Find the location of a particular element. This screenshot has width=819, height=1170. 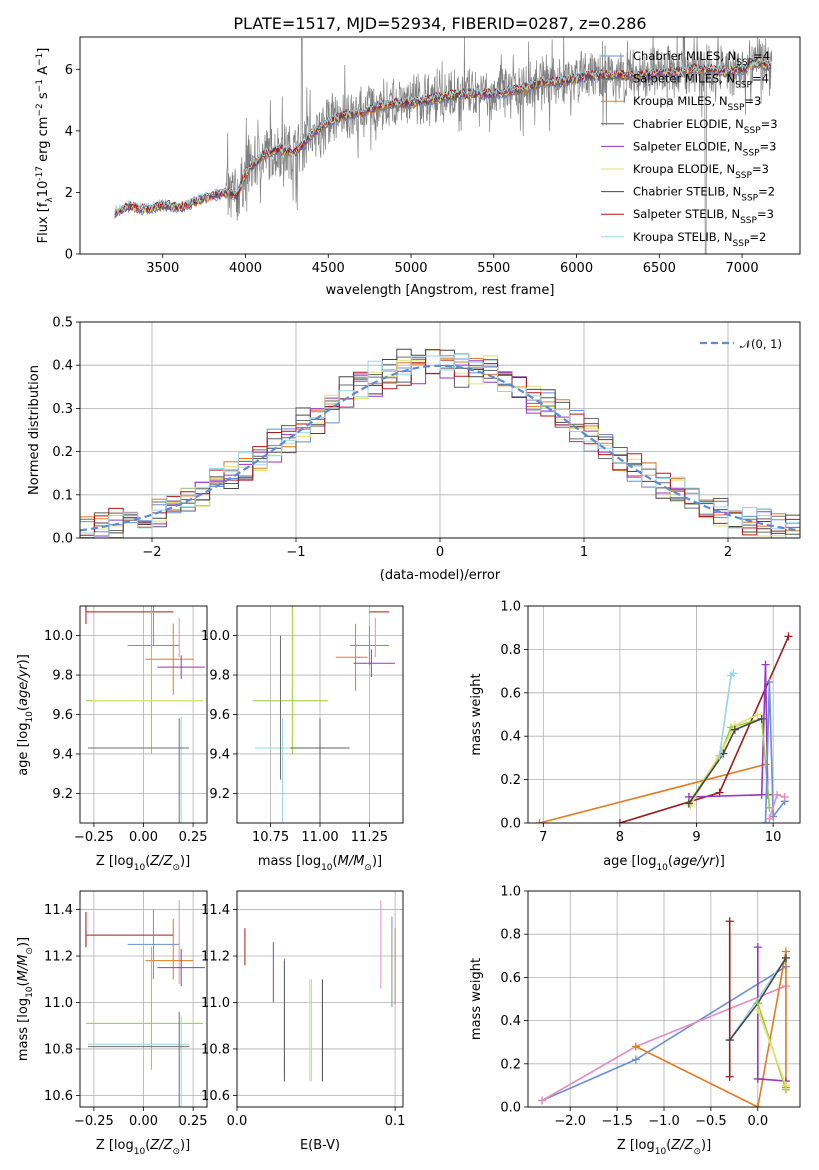

x-tick-label: 6500 is located at coordinates (659, 268).